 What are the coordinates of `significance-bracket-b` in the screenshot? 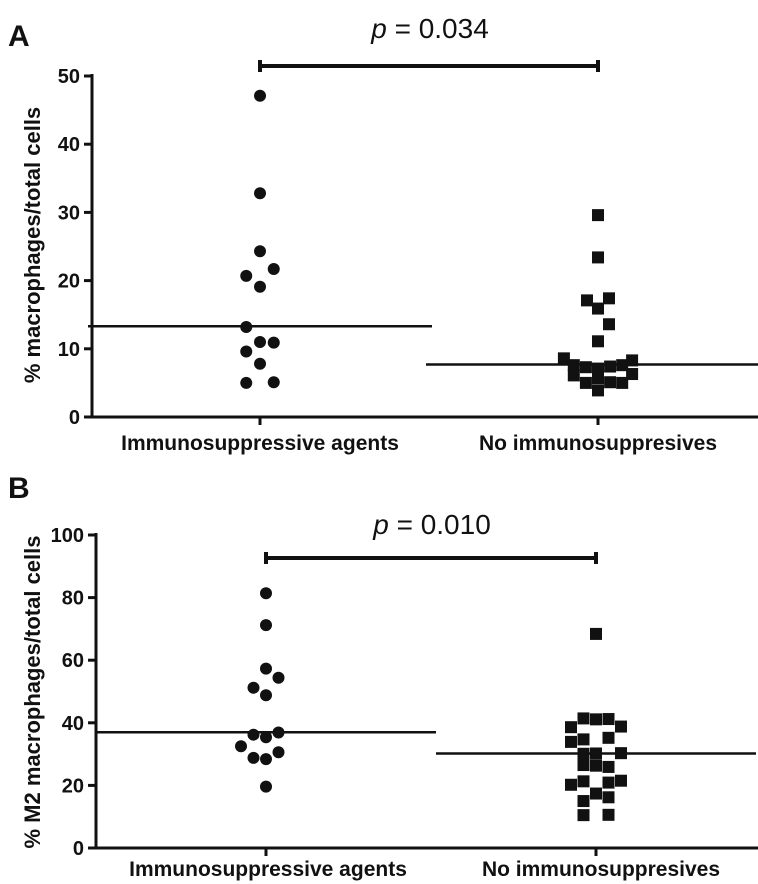 It's located at (431, 558).